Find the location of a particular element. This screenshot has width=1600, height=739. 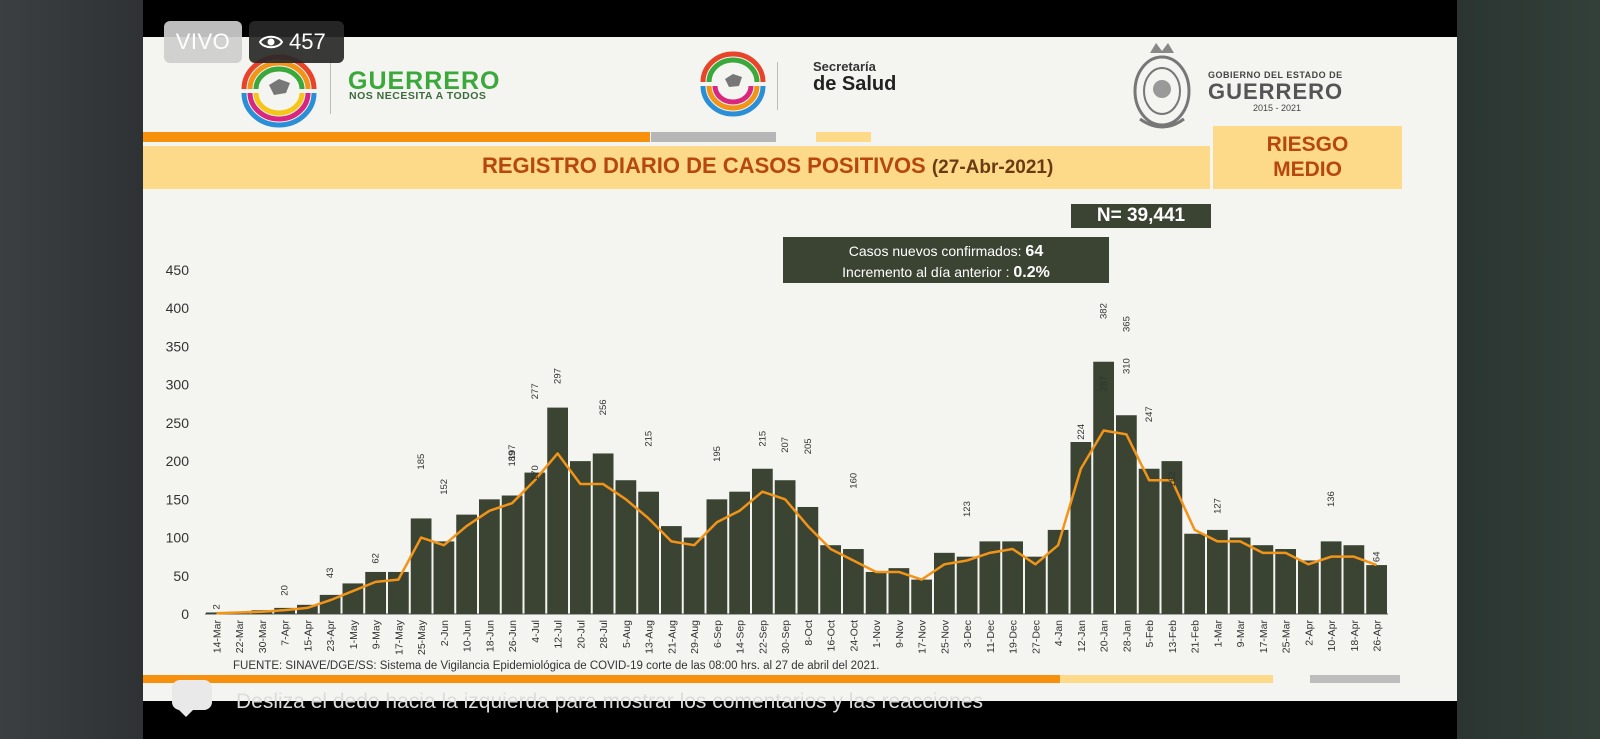

eye-icon is located at coordinates (271, 42).